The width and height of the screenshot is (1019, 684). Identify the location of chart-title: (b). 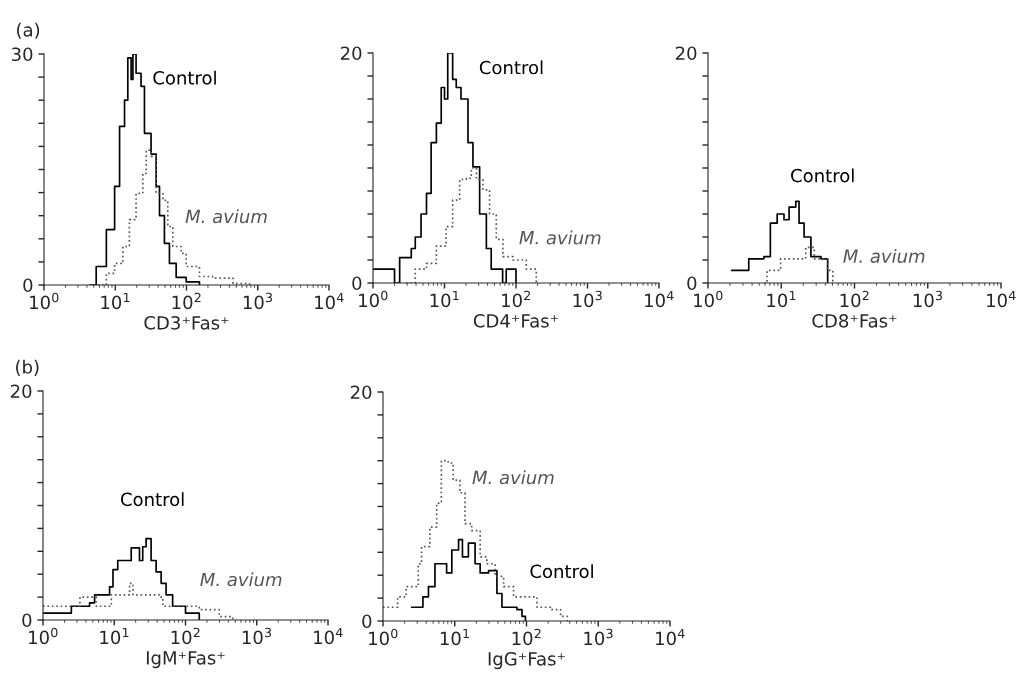
(27, 367).